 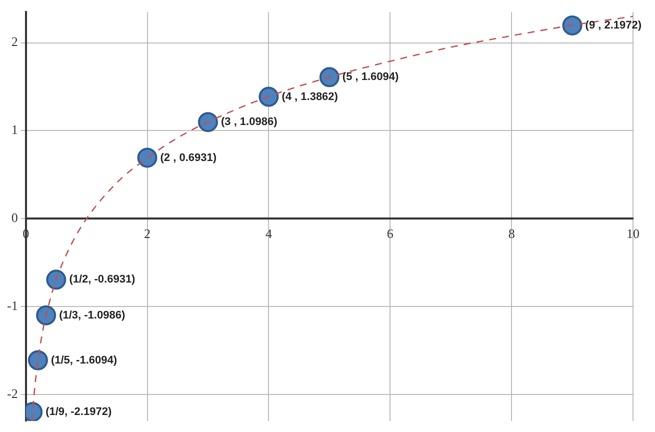 What do you see at coordinates (102, 280) in the screenshot?
I see `data-label: (1/2, -0.6931)` at bounding box center [102, 280].